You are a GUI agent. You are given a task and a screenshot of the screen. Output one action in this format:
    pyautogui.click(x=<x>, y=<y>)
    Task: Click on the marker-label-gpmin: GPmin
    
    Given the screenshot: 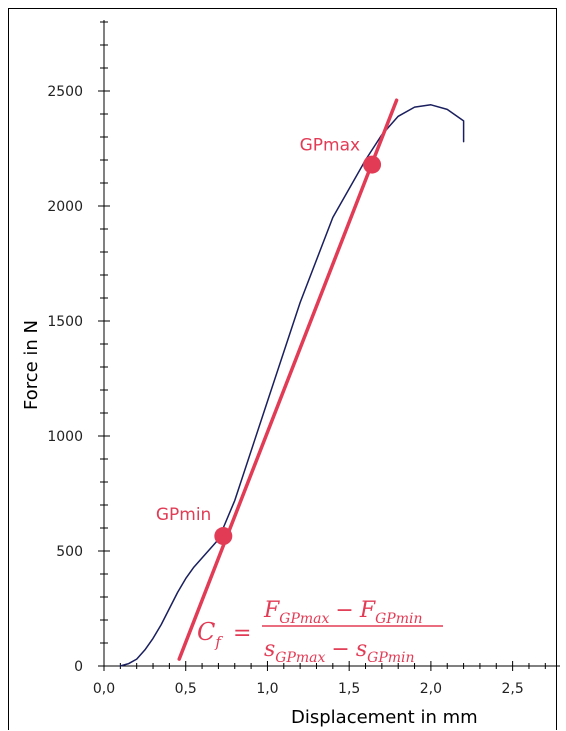 What is the action you would take?
    pyautogui.click(x=183, y=515)
    